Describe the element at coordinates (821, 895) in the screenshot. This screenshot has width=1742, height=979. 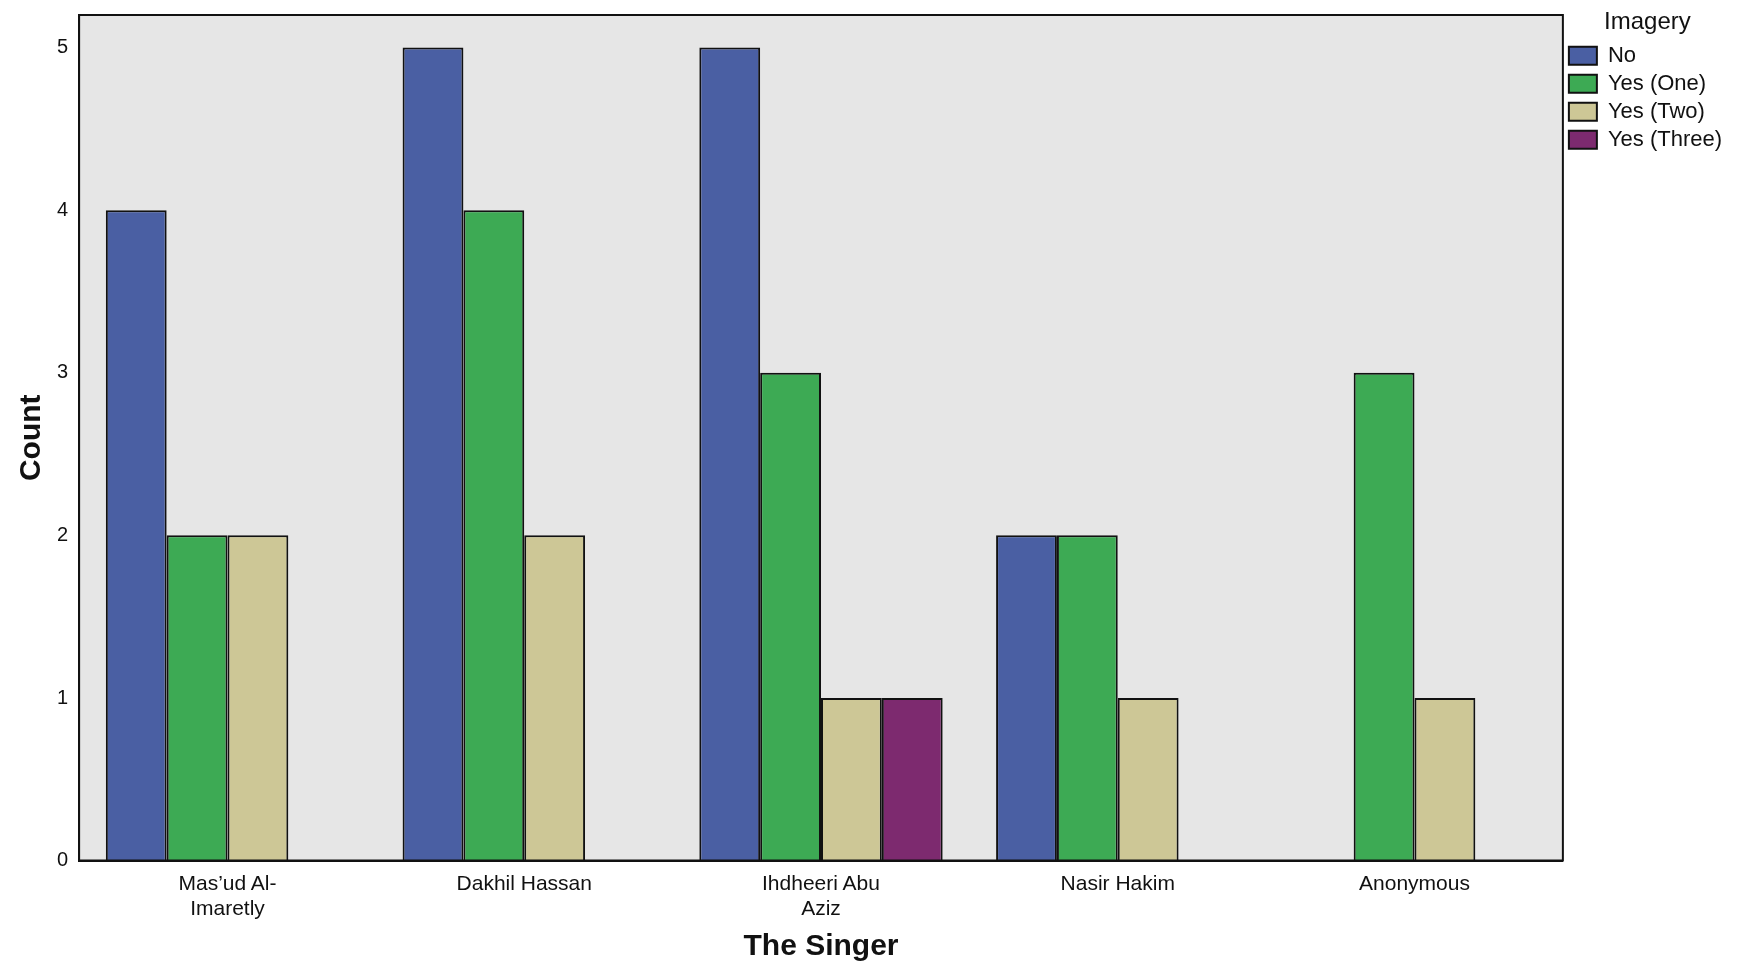
I see `x-tick-label: Ihdheeri Abu Aziz` at that location.